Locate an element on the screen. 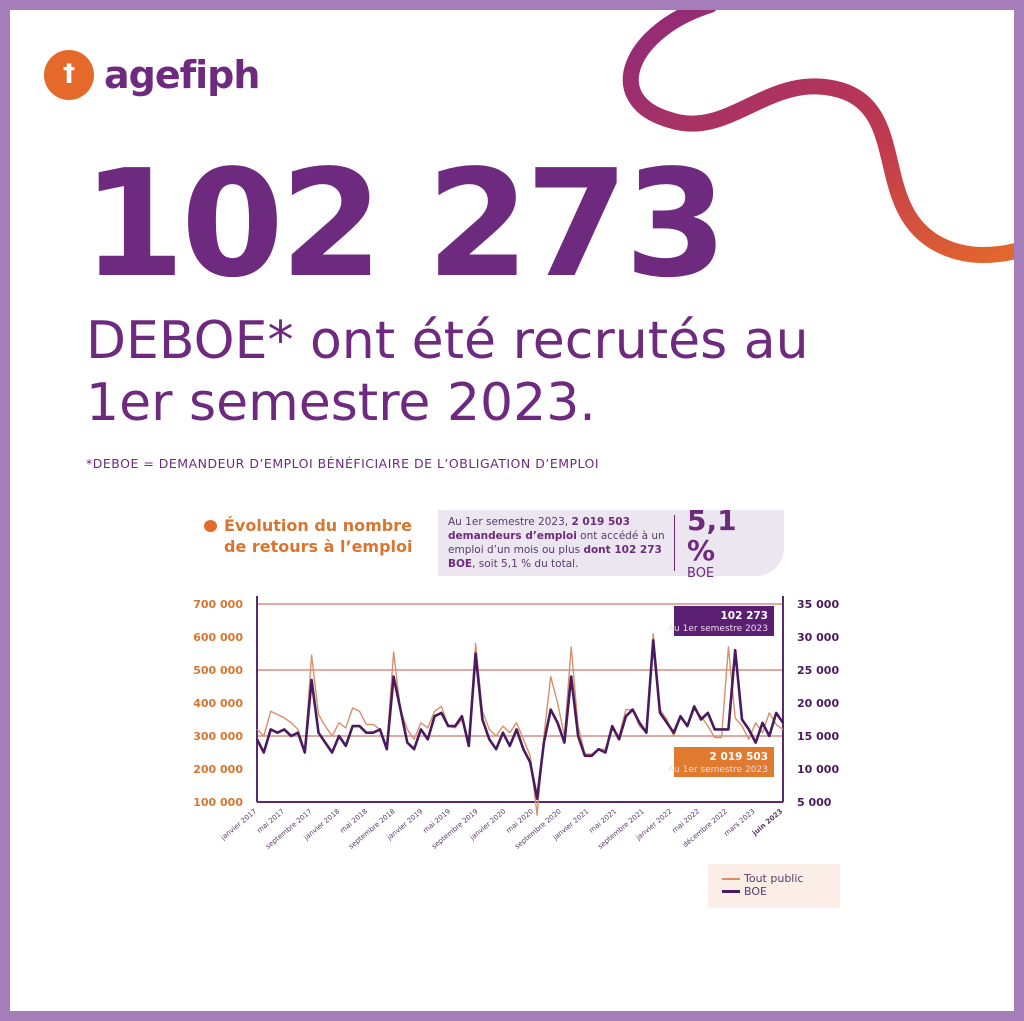 This screenshot has height=1021, width=1024. legend-swatch-tout-public is located at coordinates (731, 878).